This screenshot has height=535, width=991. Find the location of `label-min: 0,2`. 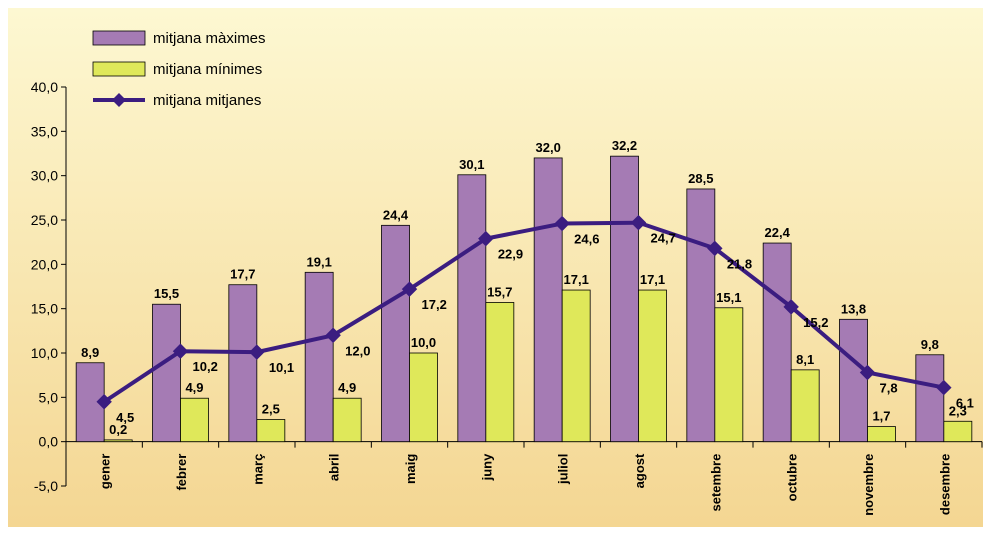

label-min: 0,2 is located at coordinates (118, 429).